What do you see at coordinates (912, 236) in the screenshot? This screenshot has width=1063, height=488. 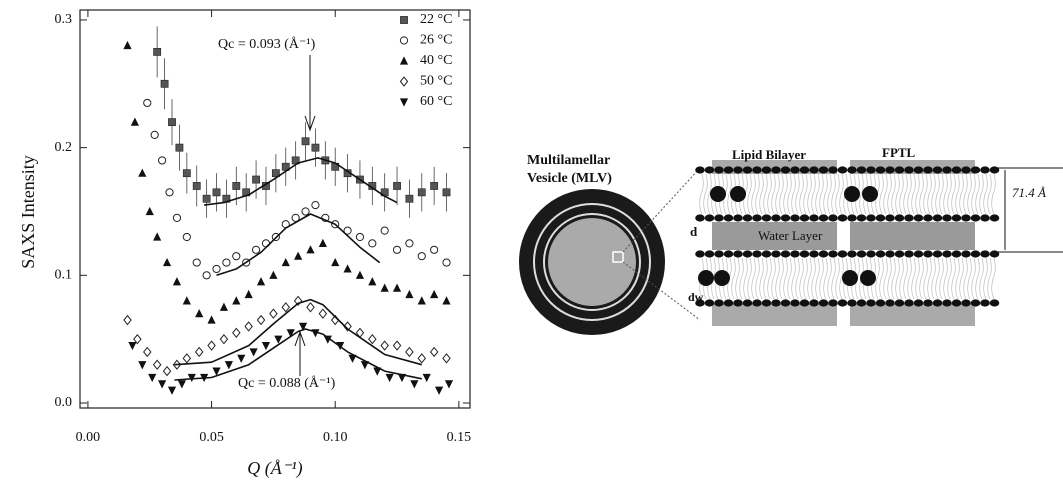 I see `water-layer` at bounding box center [912, 236].